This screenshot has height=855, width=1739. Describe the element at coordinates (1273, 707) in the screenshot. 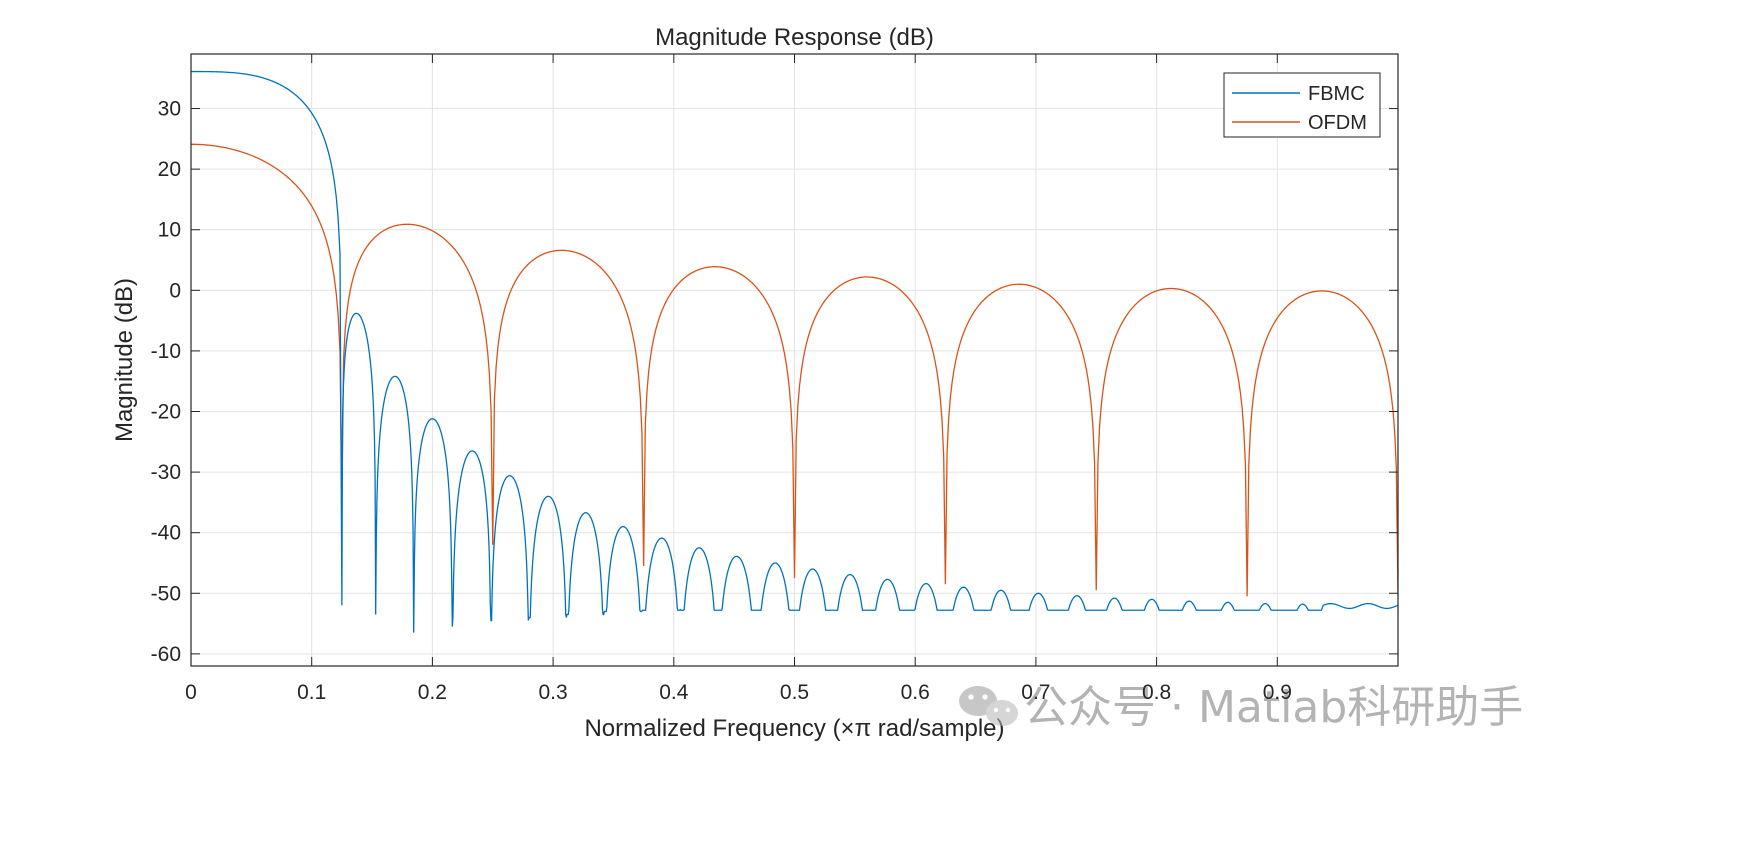

I see `watermark-text: 公众号 · Matlab科研助手` at that location.